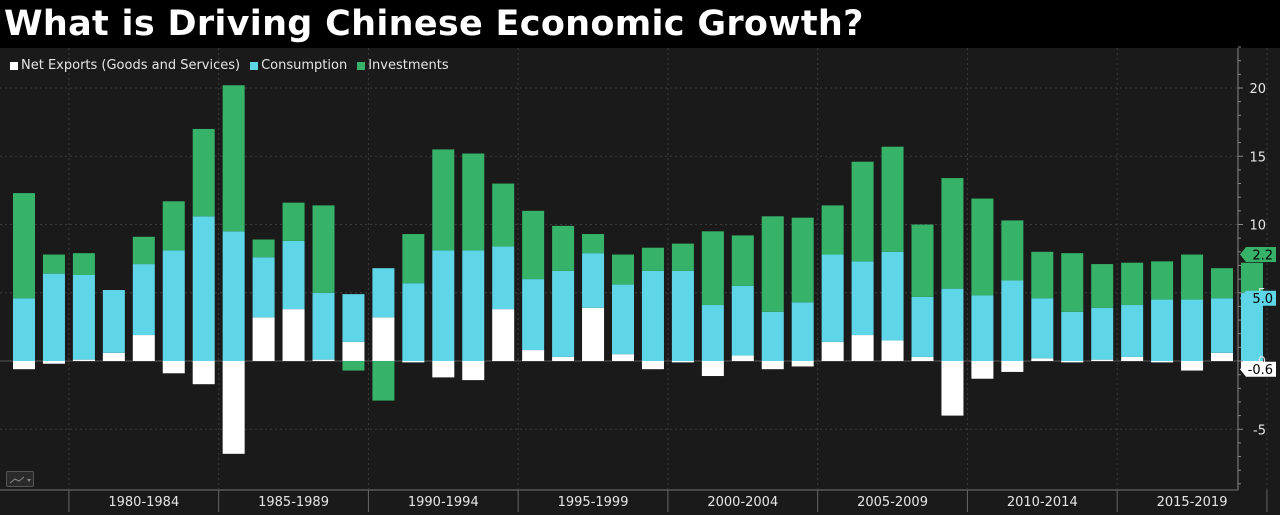 The width and height of the screenshot is (1280, 515). I want to click on bar-net-exports-1990, so click(383, 339).